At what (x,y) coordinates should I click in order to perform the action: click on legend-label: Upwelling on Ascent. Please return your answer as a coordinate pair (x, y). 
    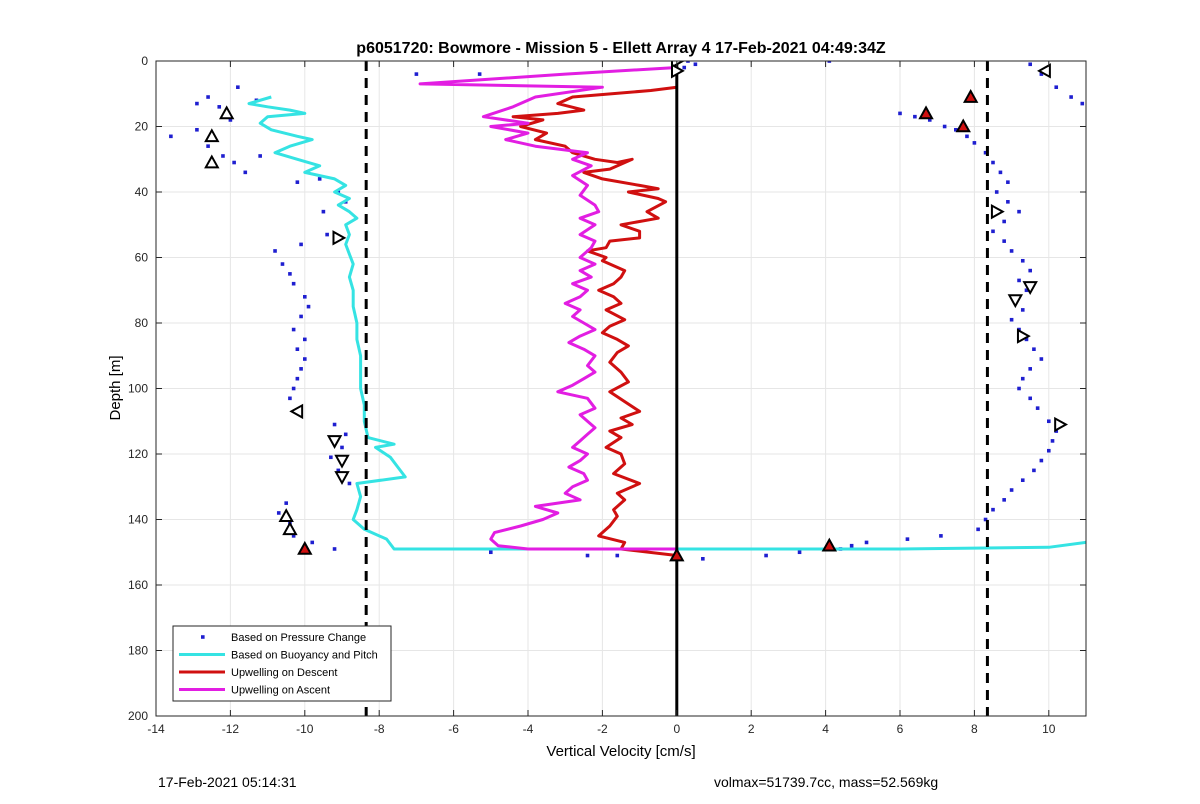
    Looking at the image, I should click on (280, 691).